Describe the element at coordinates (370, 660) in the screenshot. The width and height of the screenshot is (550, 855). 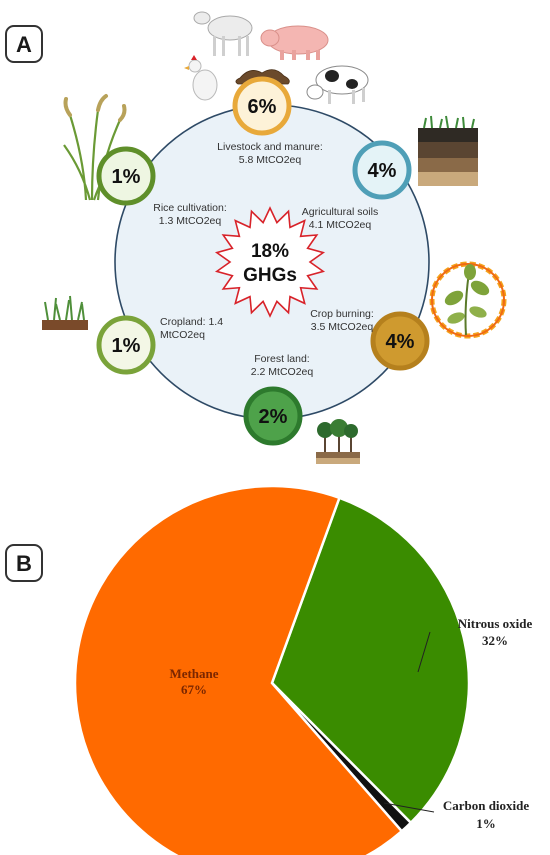
I see `pie-slice-nitrous-oxide` at that location.